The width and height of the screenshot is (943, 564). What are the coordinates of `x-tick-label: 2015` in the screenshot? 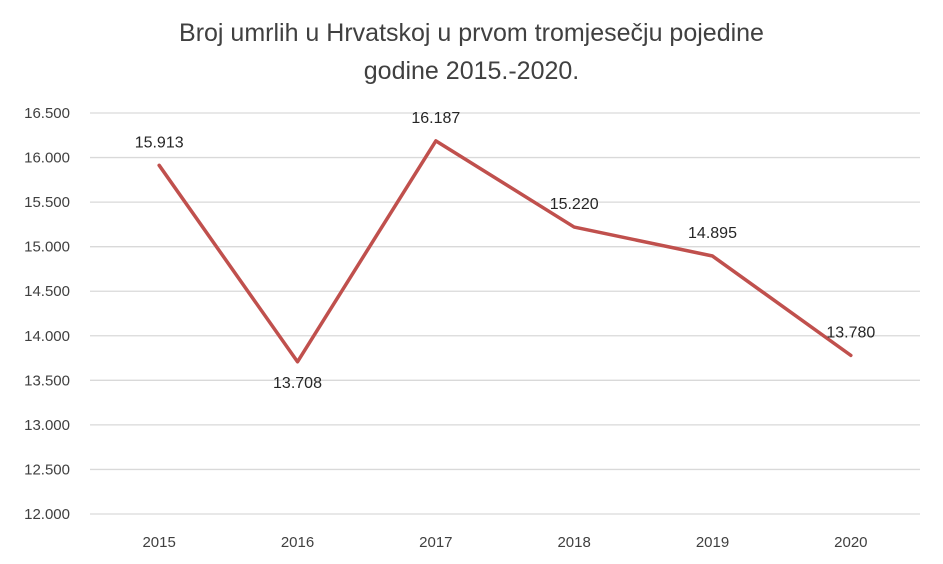 It's located at (158, 542).